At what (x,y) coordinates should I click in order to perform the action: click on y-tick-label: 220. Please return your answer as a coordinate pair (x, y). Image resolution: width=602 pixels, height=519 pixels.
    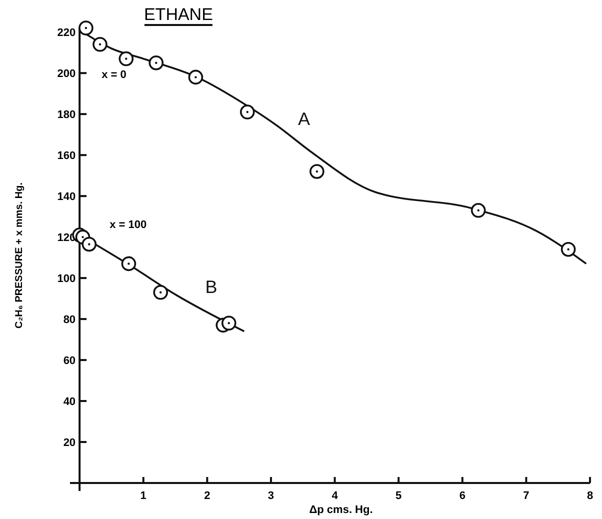
    Looking at the image, I should click on (66, 33).